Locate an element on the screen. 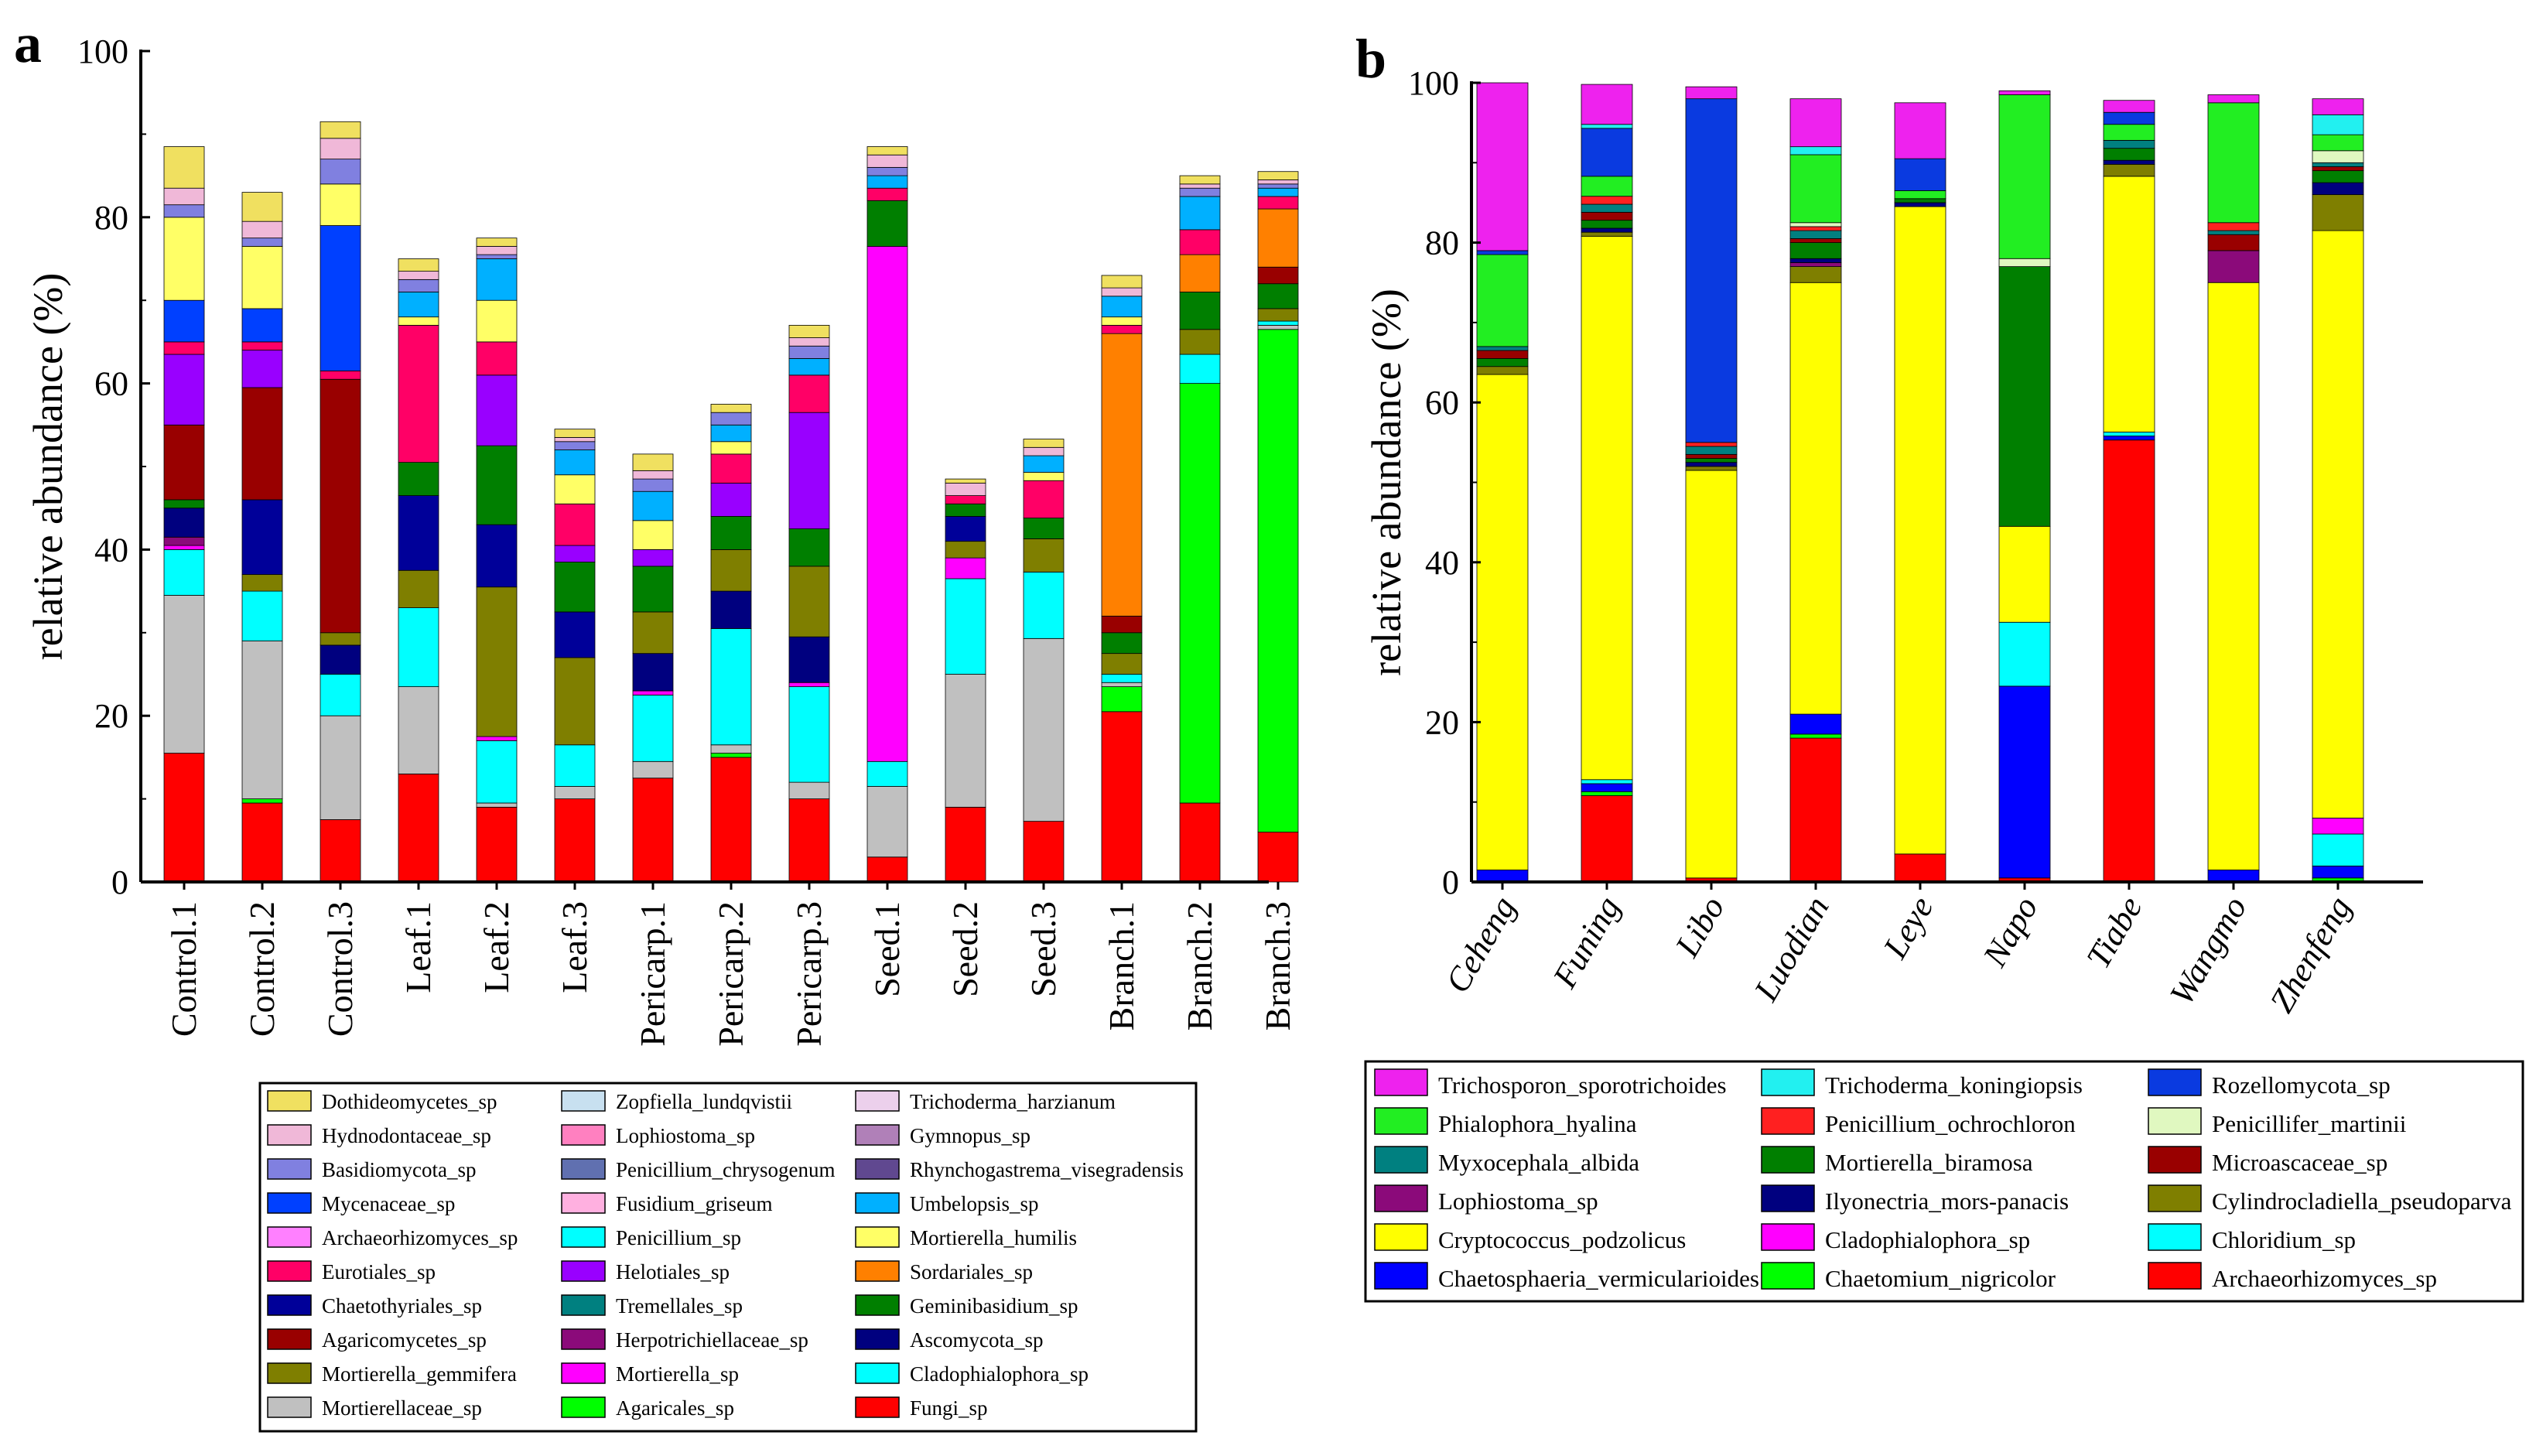 This screenshot has width=2536, height=1456. x-tick-label: Luodian is located at coordinates (1791, 949).